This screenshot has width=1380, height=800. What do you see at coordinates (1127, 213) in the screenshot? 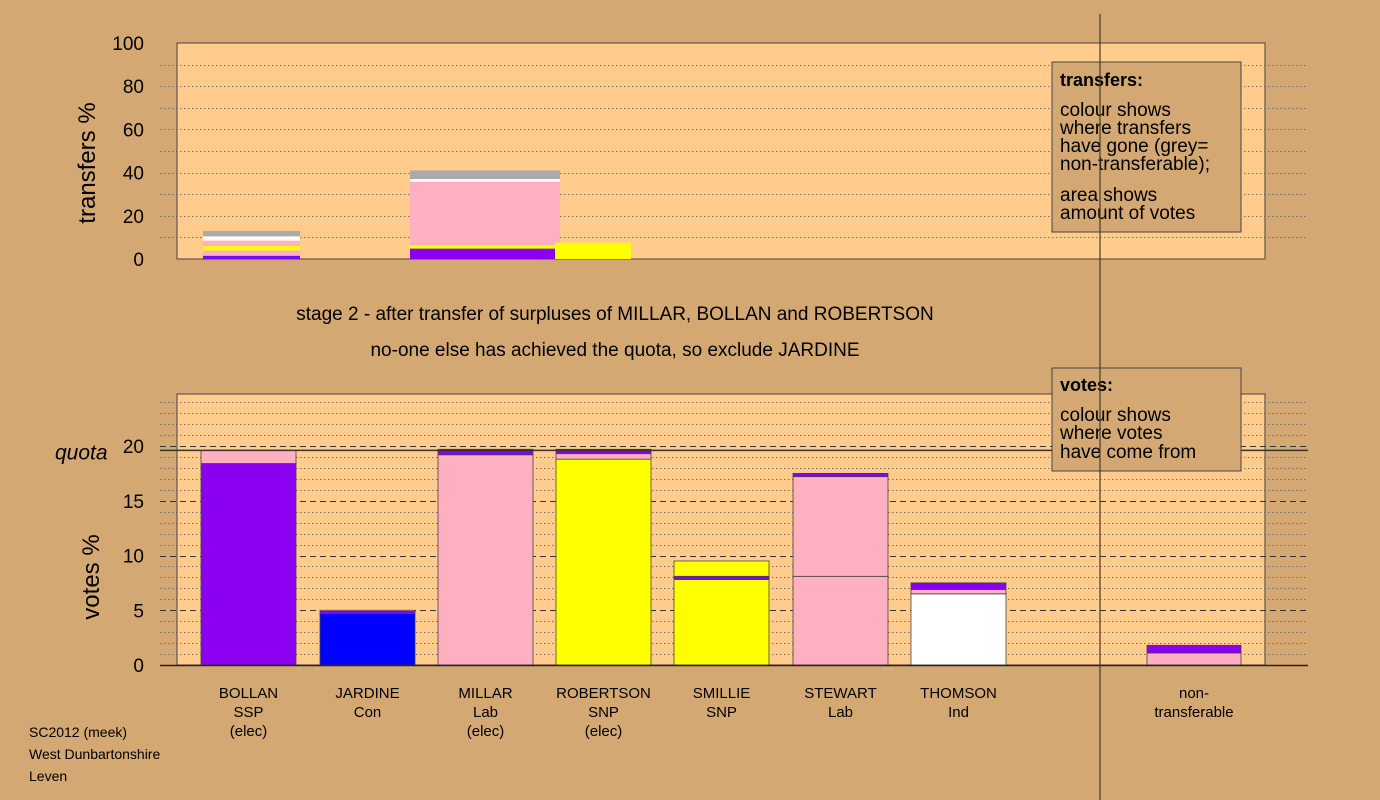
I see `transfers-legend-line: amount of votes` at bounding box center [1127, 213].